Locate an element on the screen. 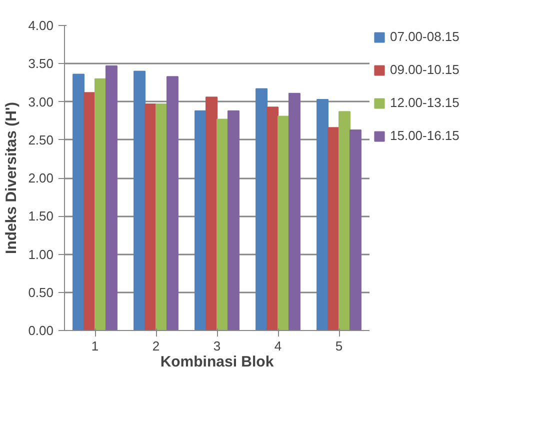 This screenshot has height=423, width=546. y-tick-label: 2.50 is located at coordinates (41, 140).